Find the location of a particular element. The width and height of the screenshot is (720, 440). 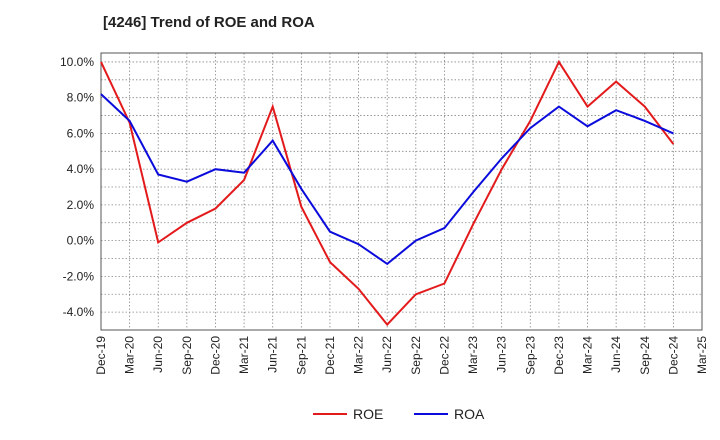

x-tick-label: Dec-19 is located at coordinates (101, 355).